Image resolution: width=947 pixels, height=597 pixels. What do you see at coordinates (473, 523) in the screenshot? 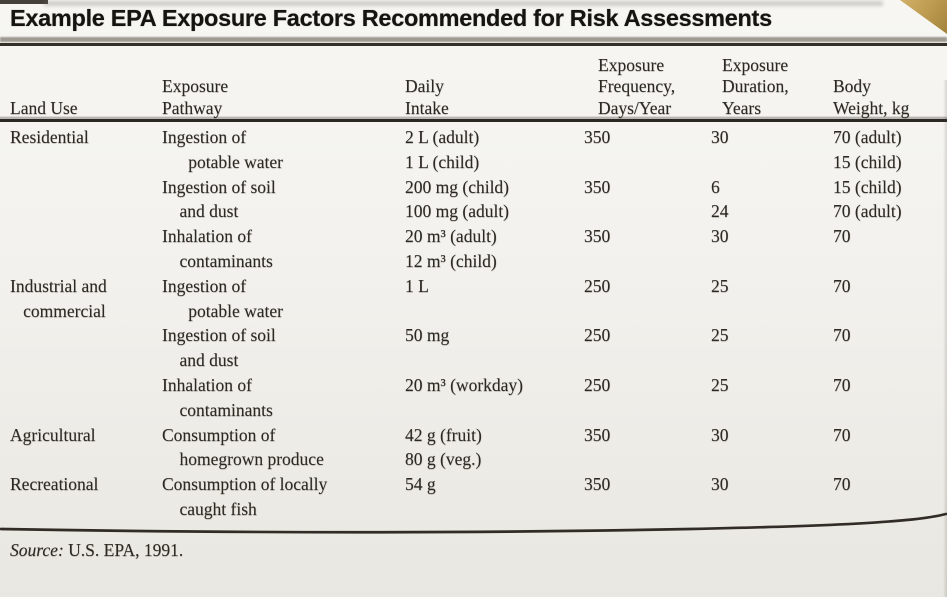
I see `bottom-rule` at bounding box center [473, 523].